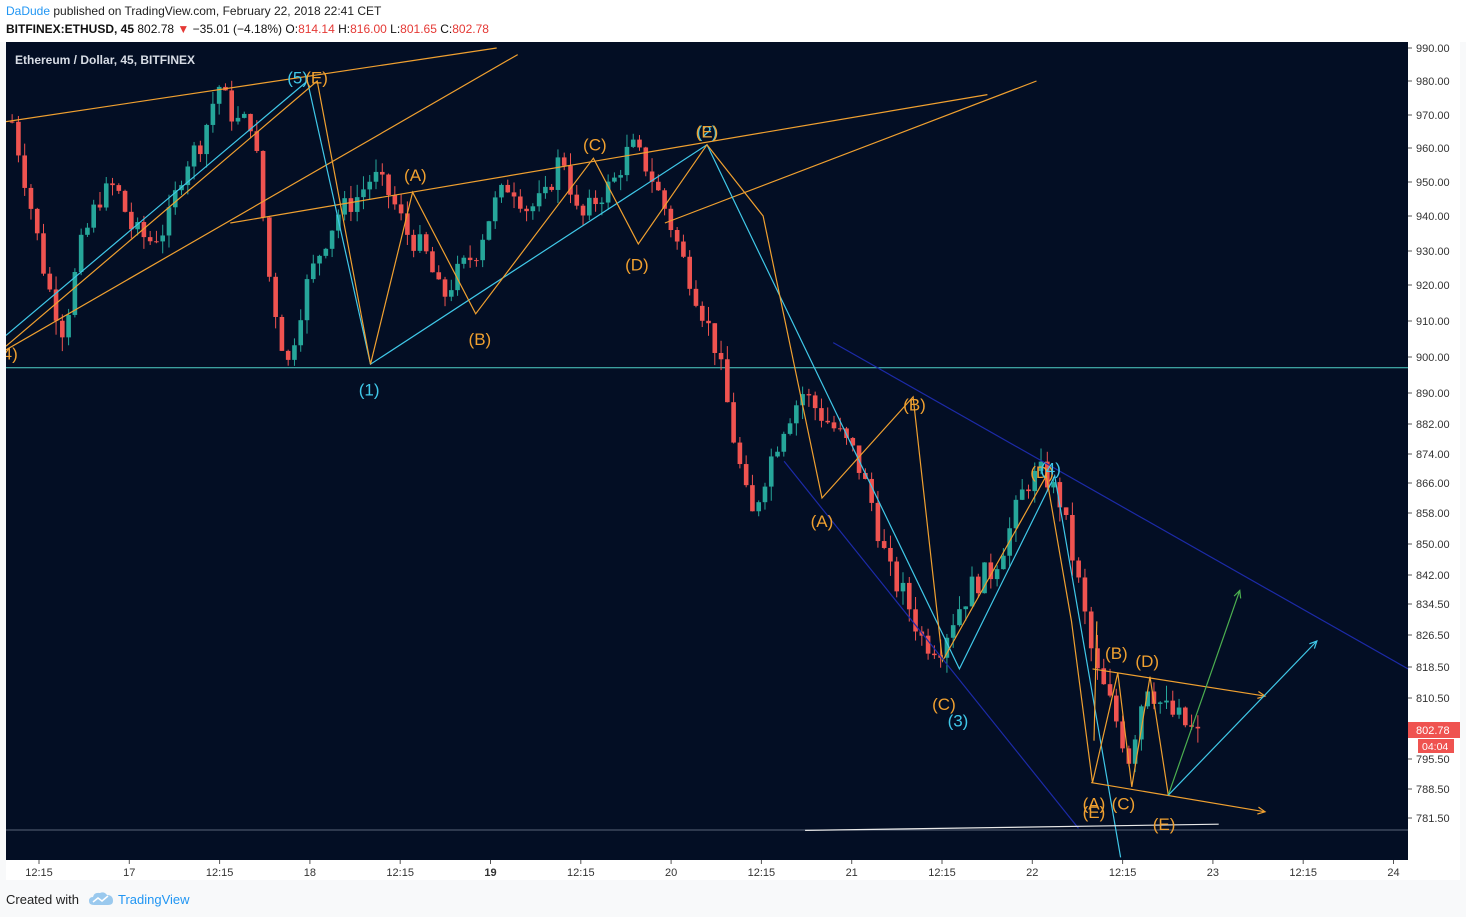 This screenshot has height=917, width=1466. I want to click on time-tick-label: 18, so click(310, 873).